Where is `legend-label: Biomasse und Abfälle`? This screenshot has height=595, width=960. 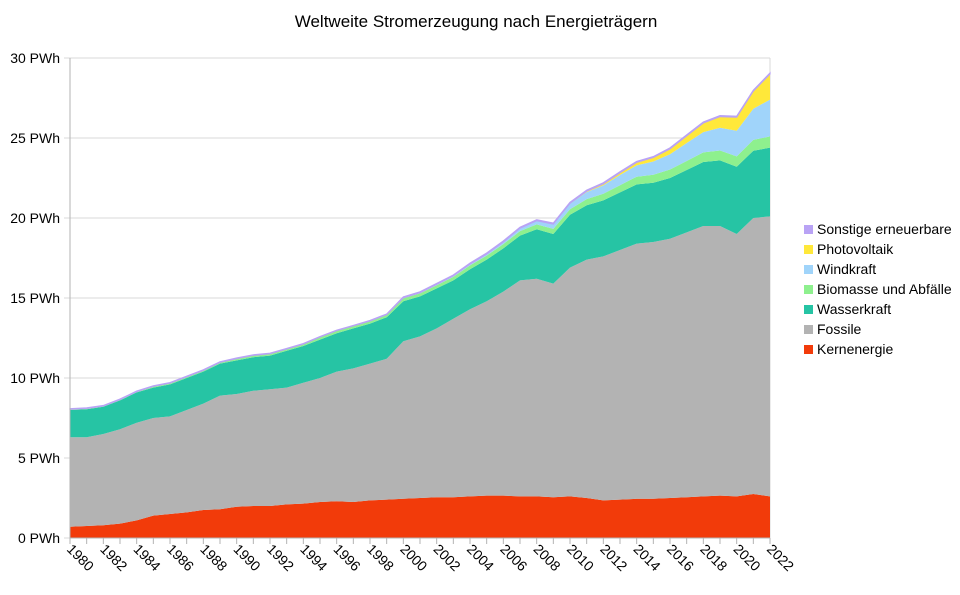 legend-label: Biomasse und Abfälle is located at coordinates (884, 289).